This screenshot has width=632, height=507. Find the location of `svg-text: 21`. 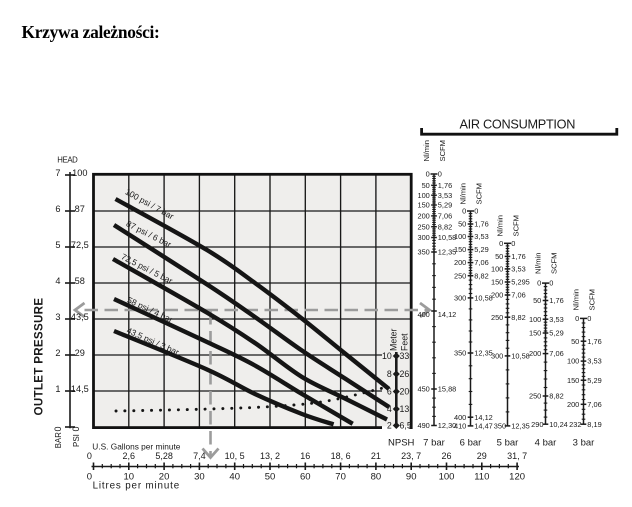

svg-text: 21 is located at coordinates (376, 456).